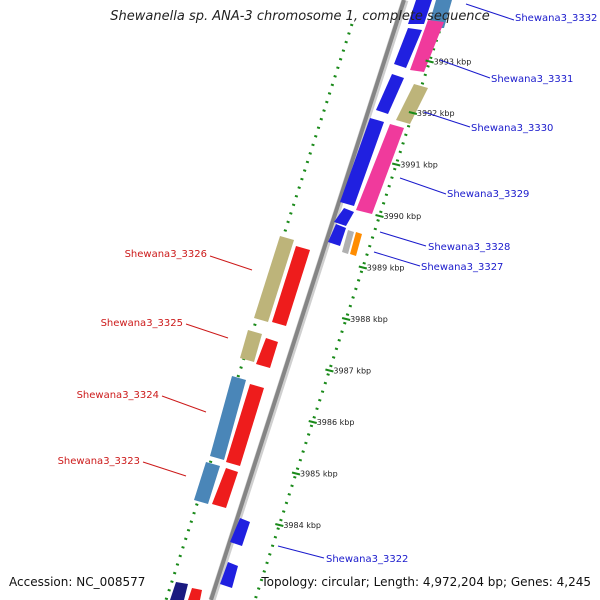 The width and height of the screenshot is (600, 600). I want to click on gene-arrow-3329b, so click(380, 169).